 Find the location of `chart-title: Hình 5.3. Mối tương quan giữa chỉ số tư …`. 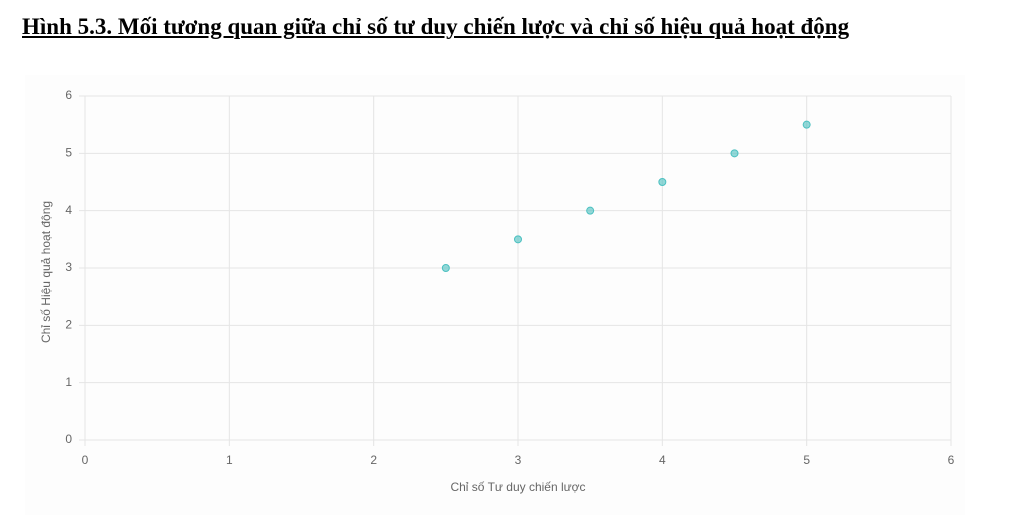

chart-title: Hình 5.3. Mối tương quan giữa chỉ số tư … is located at coordinates (436, 26).